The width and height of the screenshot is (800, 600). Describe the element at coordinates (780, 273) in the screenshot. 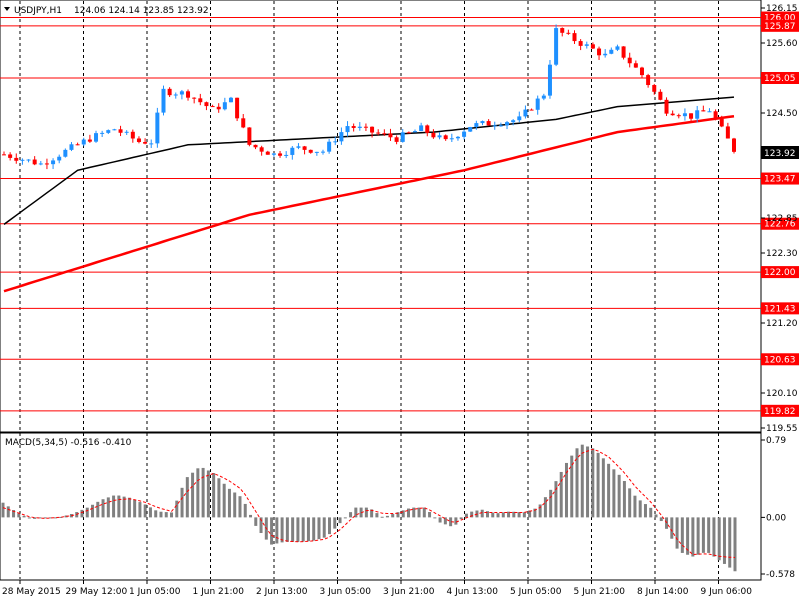

I see `level-label: 122.00` at that location.